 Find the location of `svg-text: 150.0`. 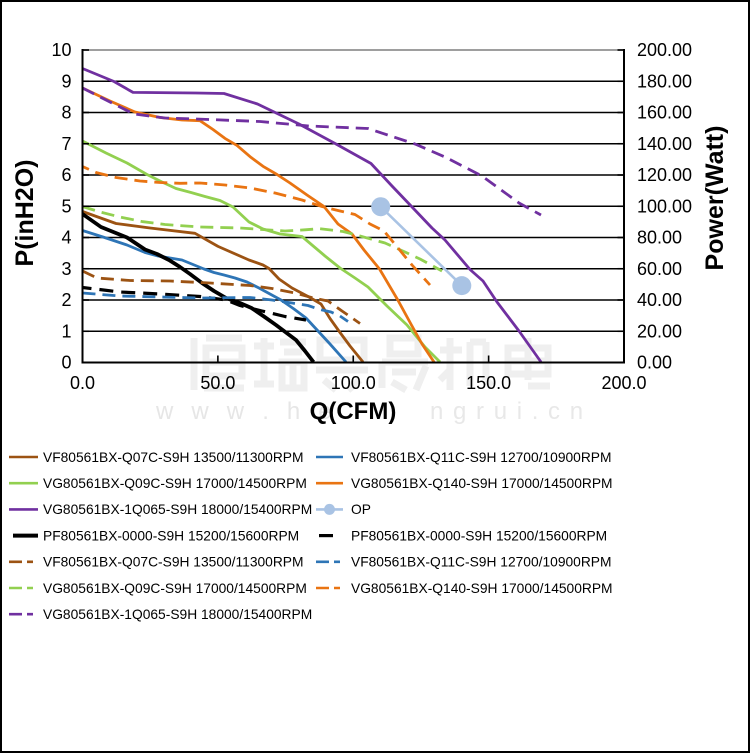

svg-text: 150.0 is located at coordinates (488, 383).